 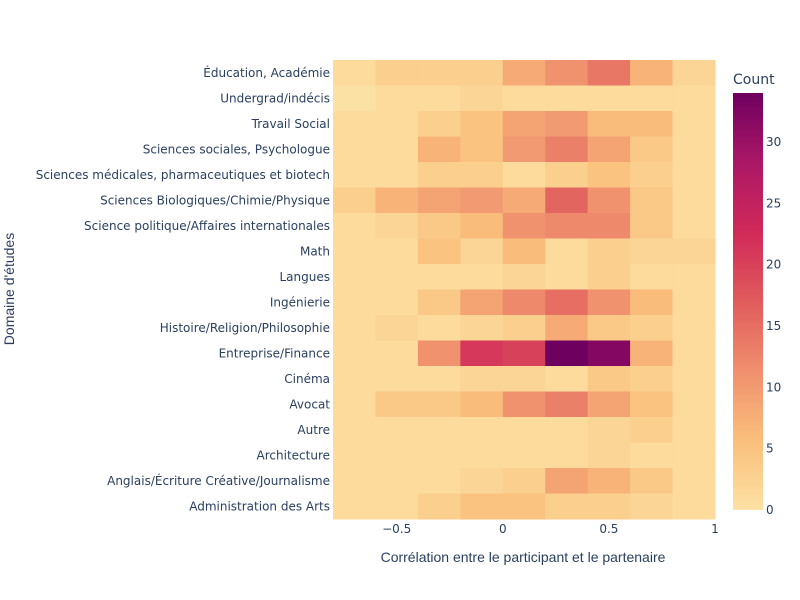 What do you see at coordinates (773, 265) in the screenshot?
I see `colorbar-tick-label: 20` at bounding box center [773, 265].